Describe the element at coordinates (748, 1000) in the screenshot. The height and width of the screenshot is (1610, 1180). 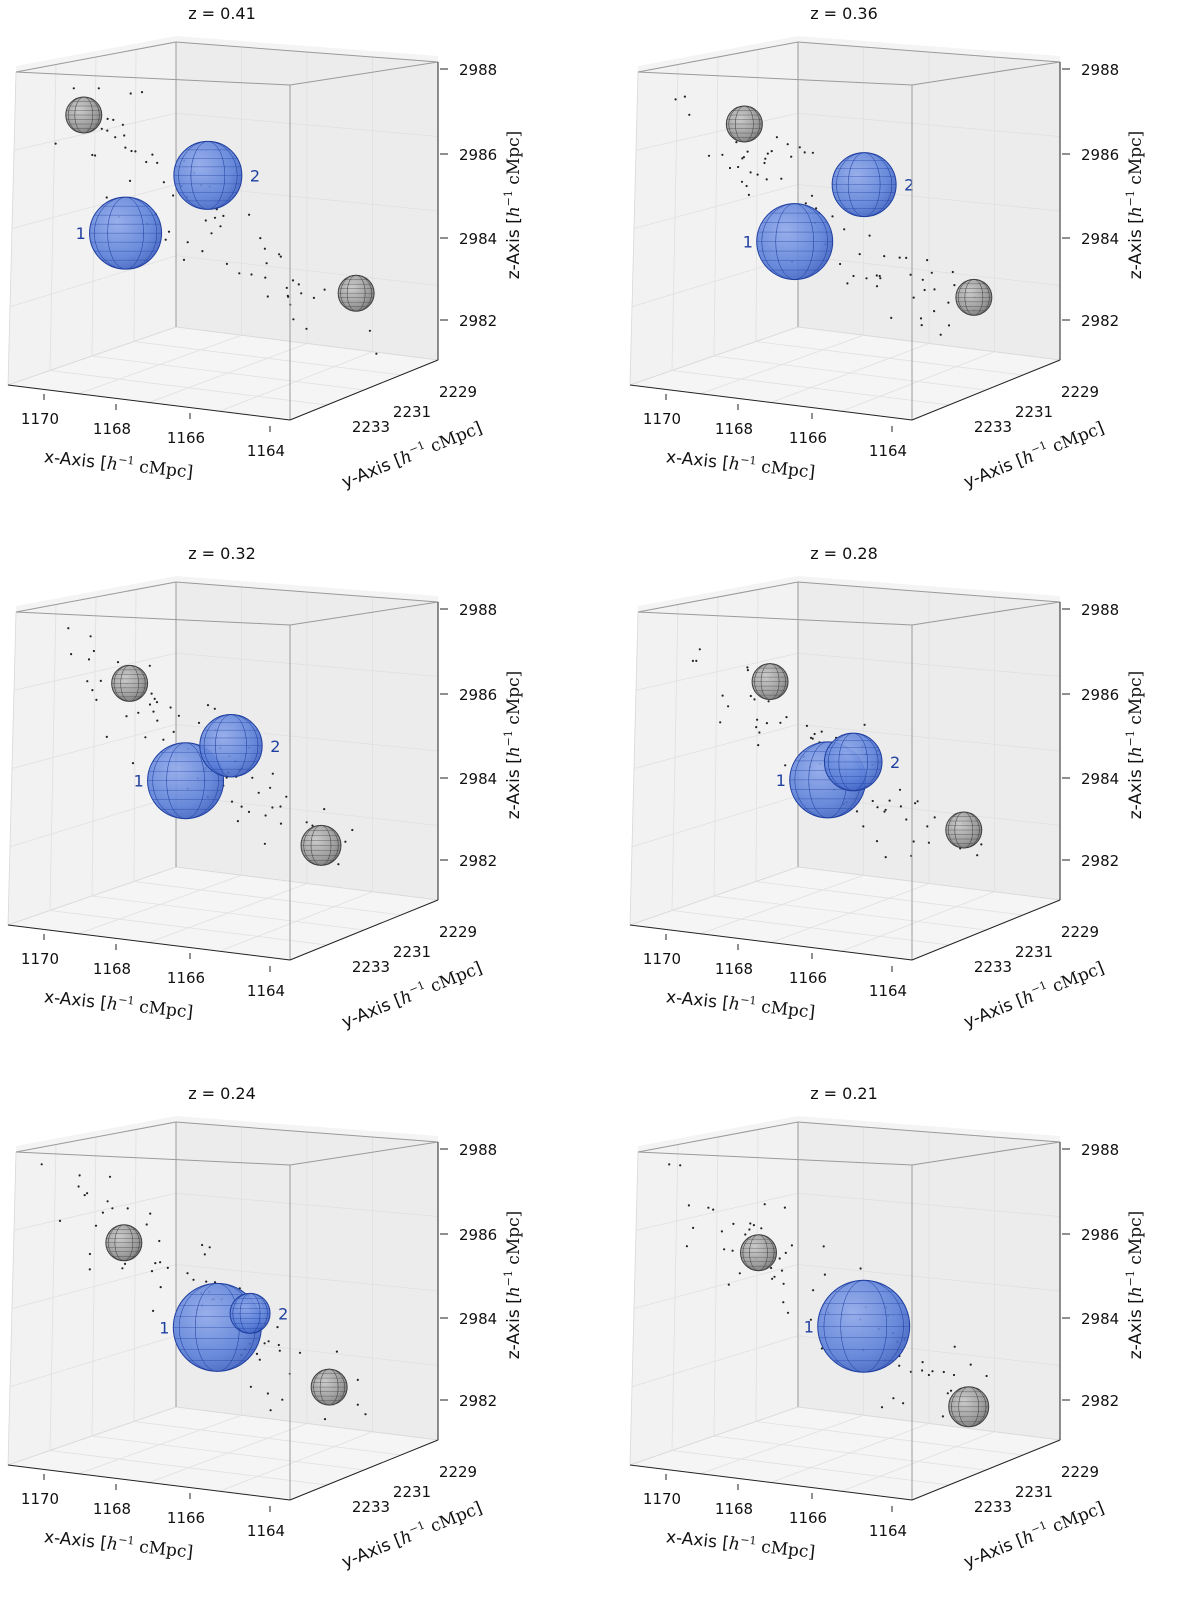
I see `x-axis-label-unit-exp: −1` at that location.